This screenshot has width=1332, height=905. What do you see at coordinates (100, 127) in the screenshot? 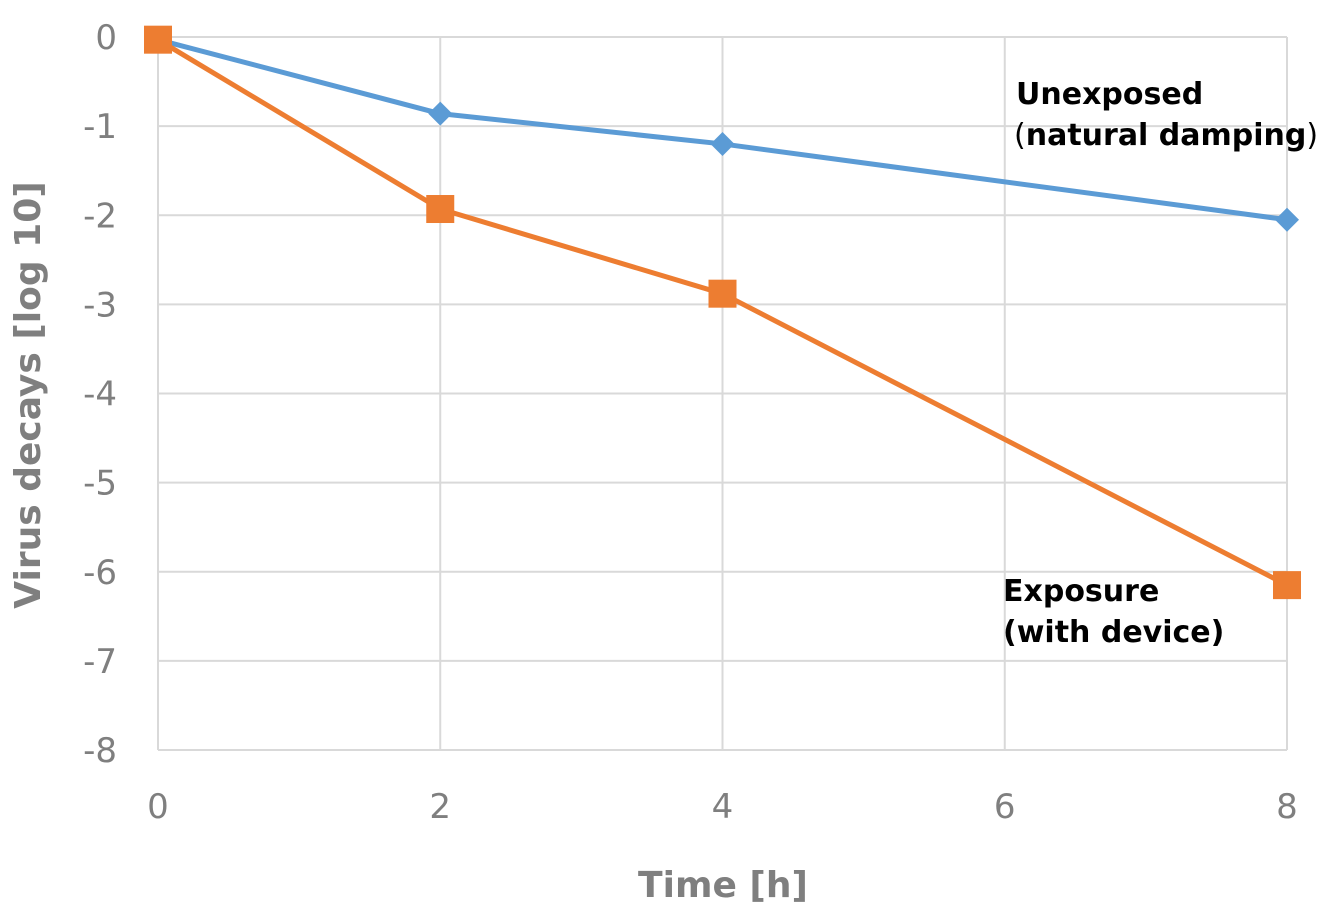
I see `y-tick-label-1: -1` at bounding box center [100, 127].